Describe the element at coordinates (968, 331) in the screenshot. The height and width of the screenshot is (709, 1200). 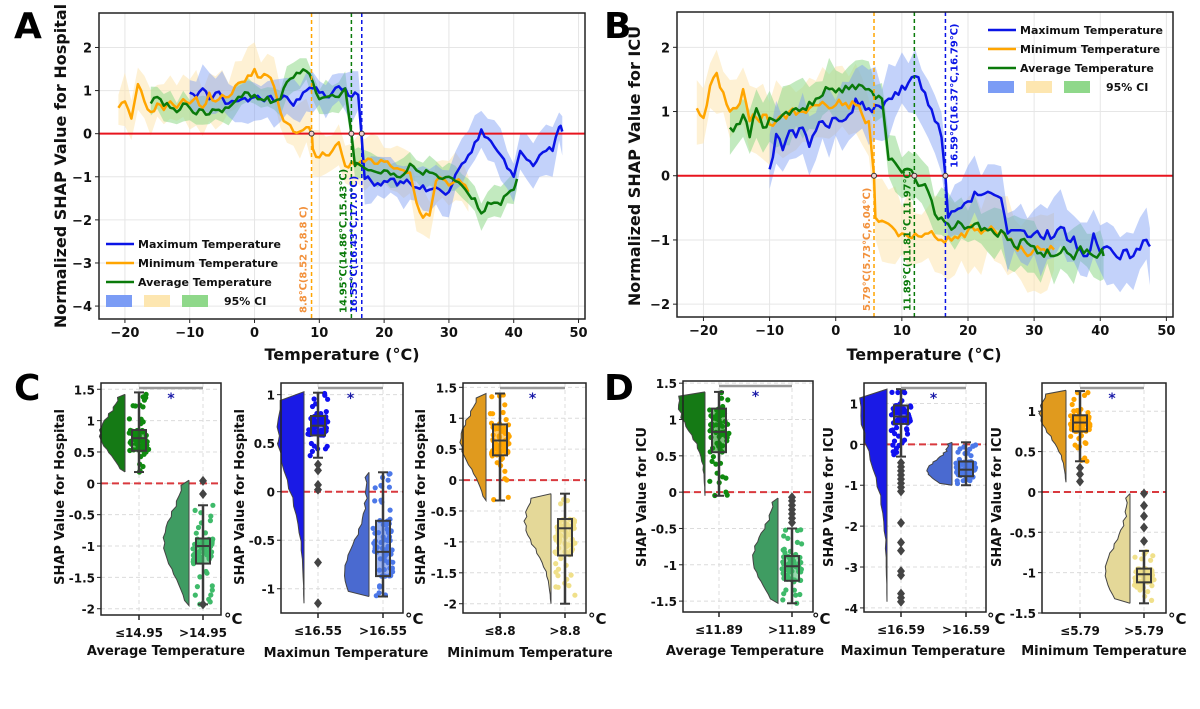
I see `panel-b-xtick-label: 20` at that location.